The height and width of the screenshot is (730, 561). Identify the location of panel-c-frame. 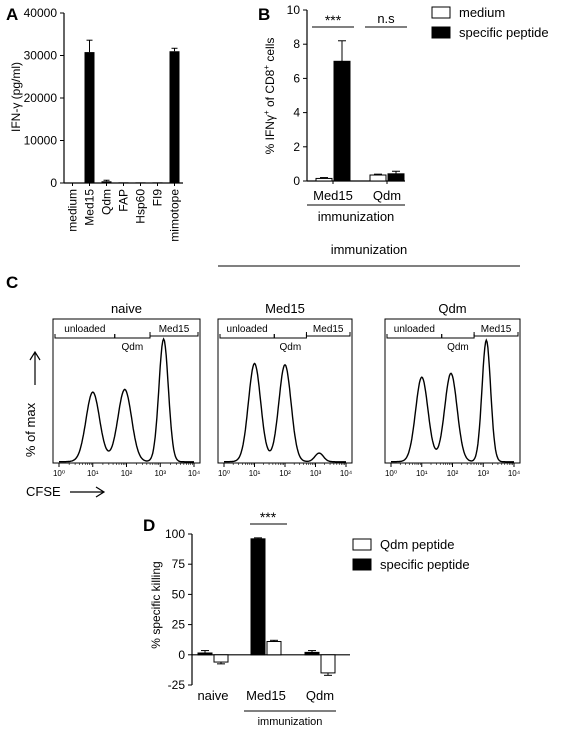
(452, 391).